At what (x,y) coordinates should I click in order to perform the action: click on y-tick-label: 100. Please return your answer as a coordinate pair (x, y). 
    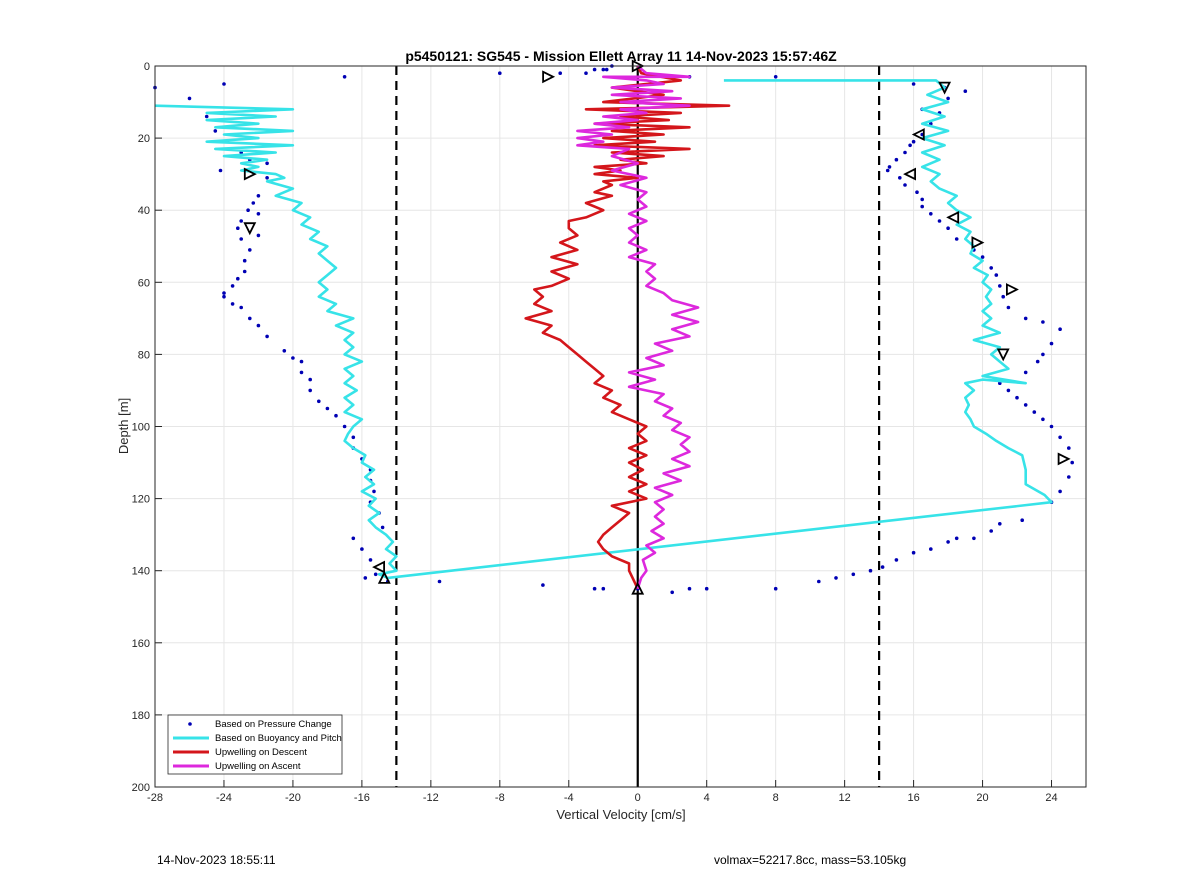
    Looking at the image, I should click on (141, 428).